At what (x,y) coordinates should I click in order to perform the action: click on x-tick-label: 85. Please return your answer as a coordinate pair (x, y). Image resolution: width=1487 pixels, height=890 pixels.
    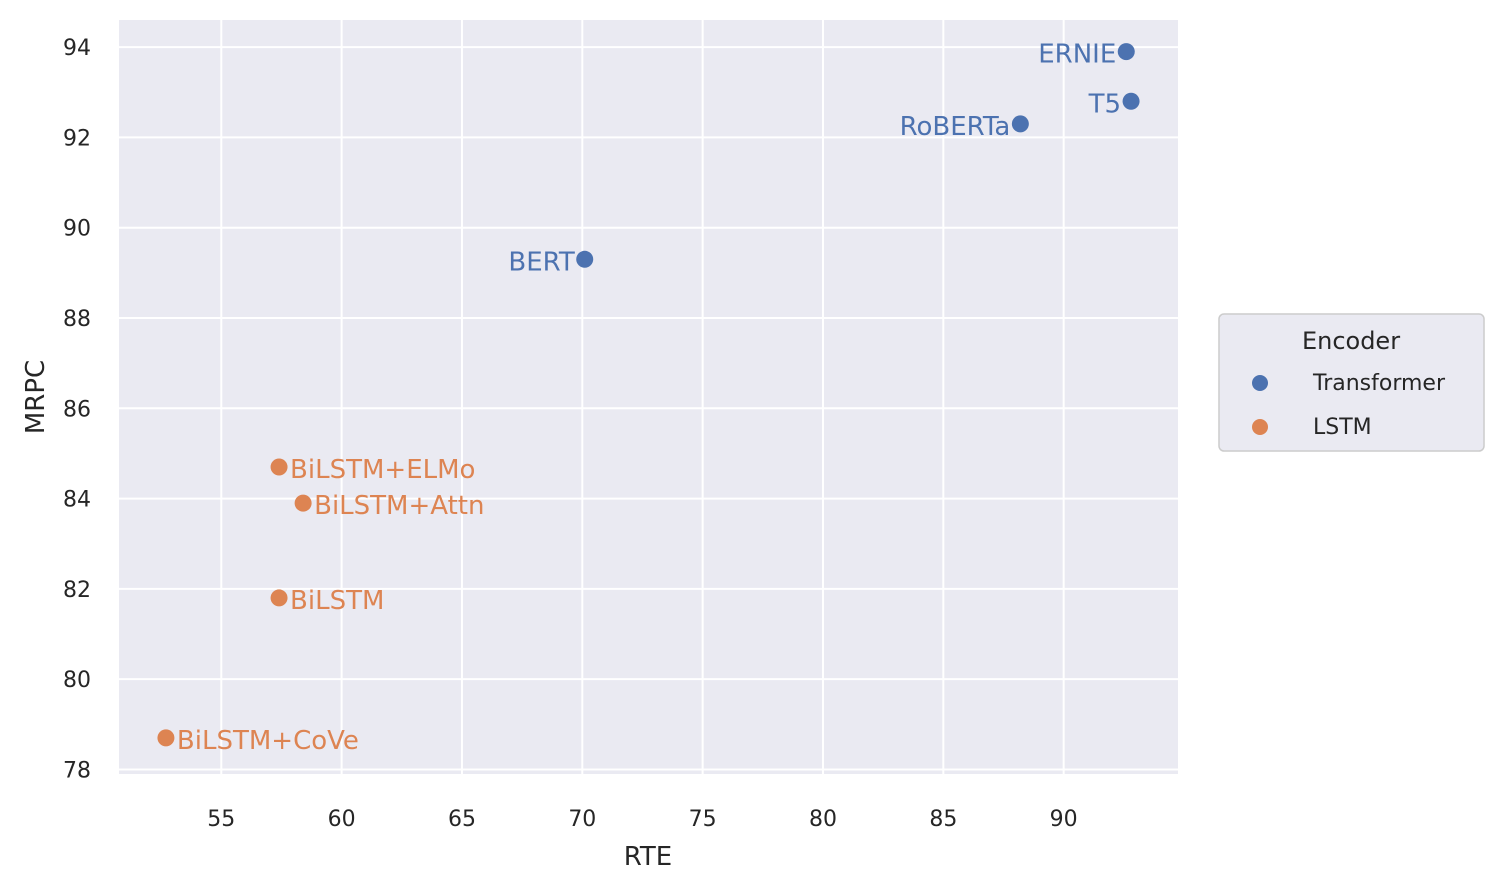
    Looking at the image, I should click on (943, 819).